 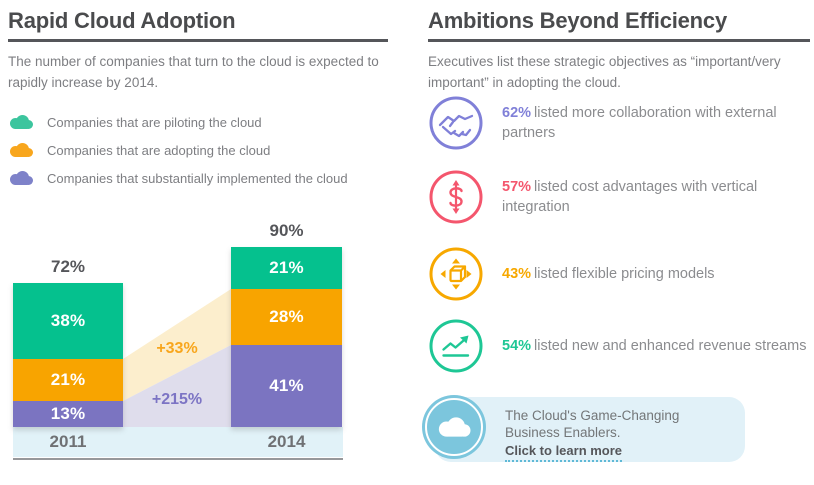 I want to click on bar-total-label: 72%, so click(x=68, y=266).